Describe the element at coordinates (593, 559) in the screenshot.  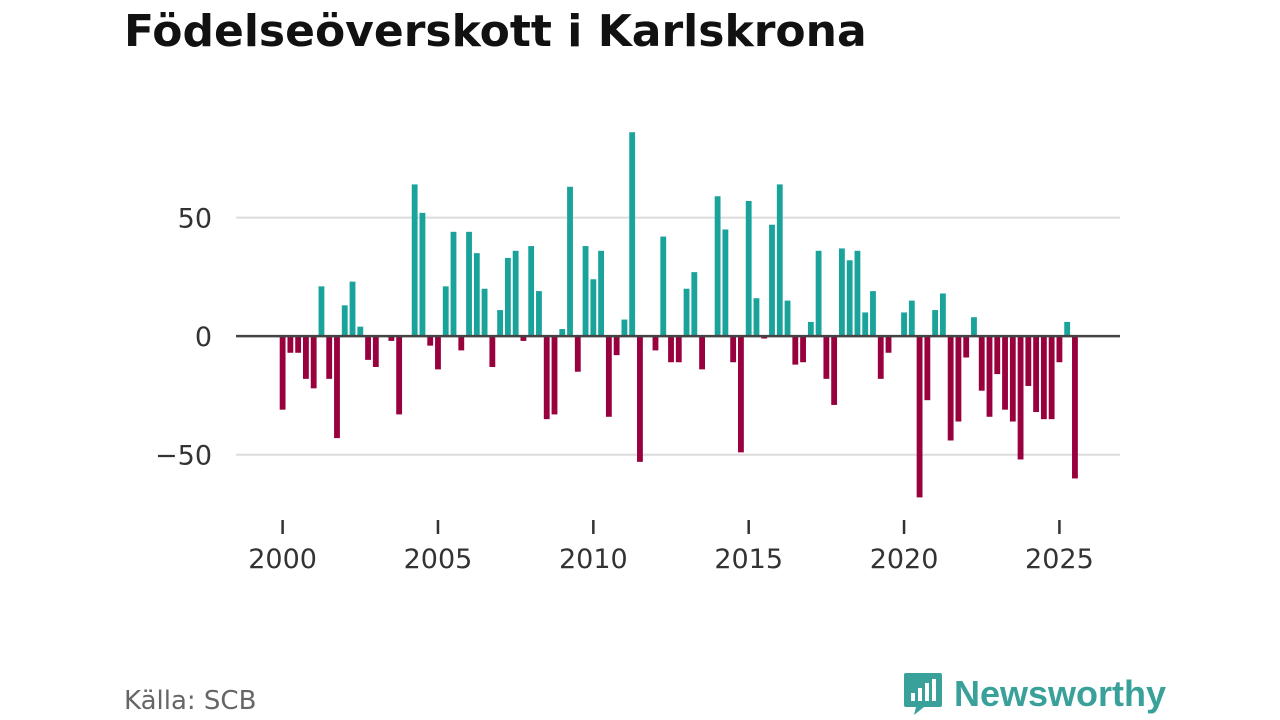
I see `x-tick-label: 2010` at that location.